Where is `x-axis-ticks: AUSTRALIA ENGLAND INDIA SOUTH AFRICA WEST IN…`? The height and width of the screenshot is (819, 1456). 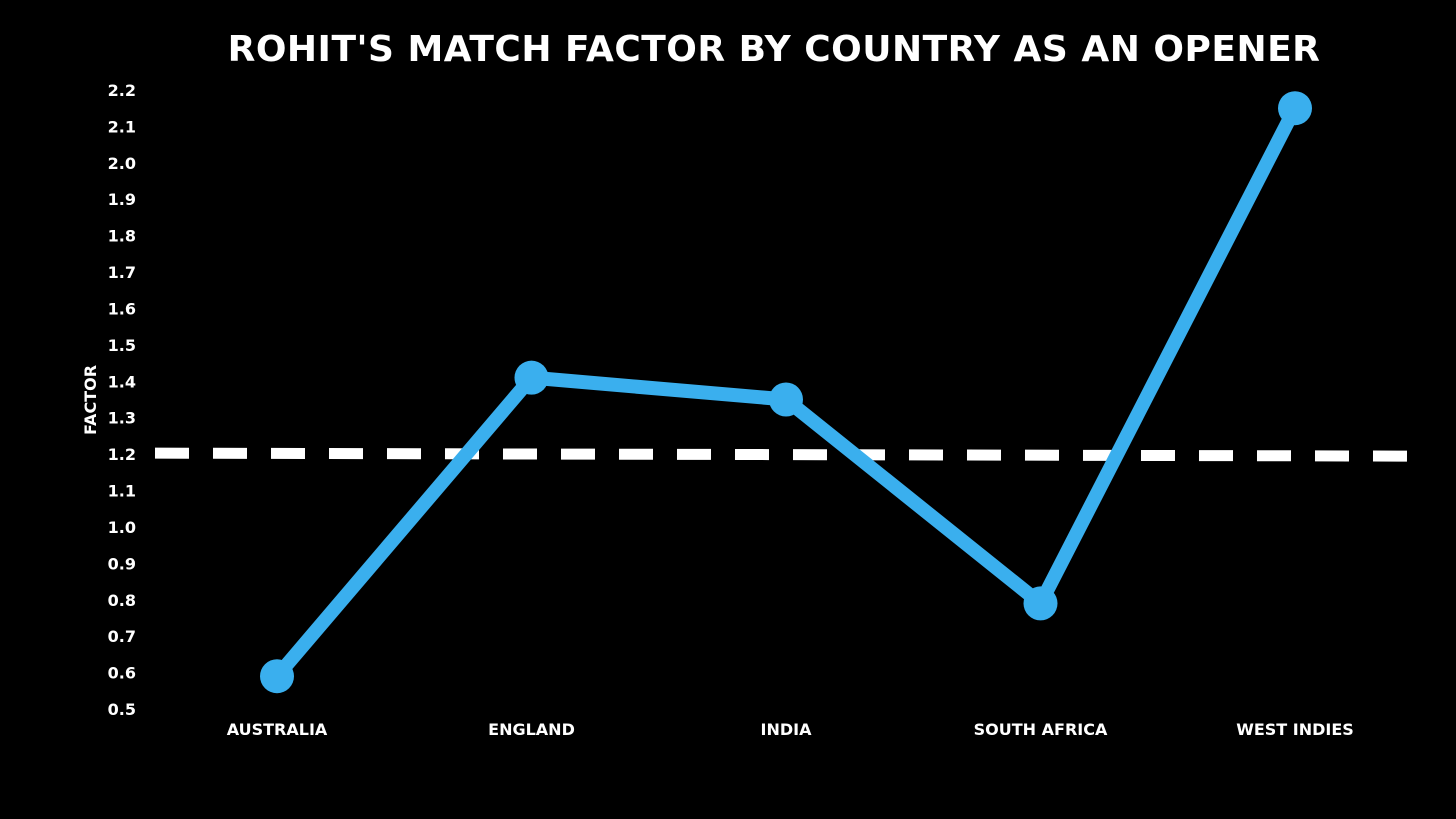 x-axis-ticks: AUSTRALIA ENGLAND INDIA SOUTH AFRICA WEST IN… is located at coordinates (790, 729).